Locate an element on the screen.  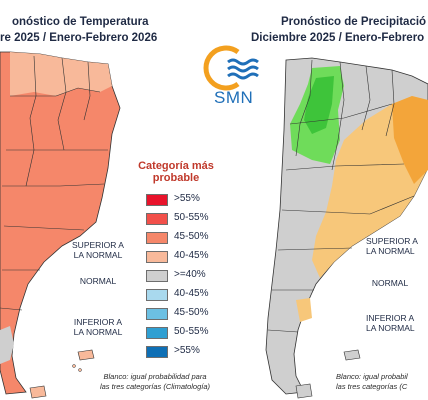
precipitation-map-dry-patch-south is located at coordinates (304, 310).